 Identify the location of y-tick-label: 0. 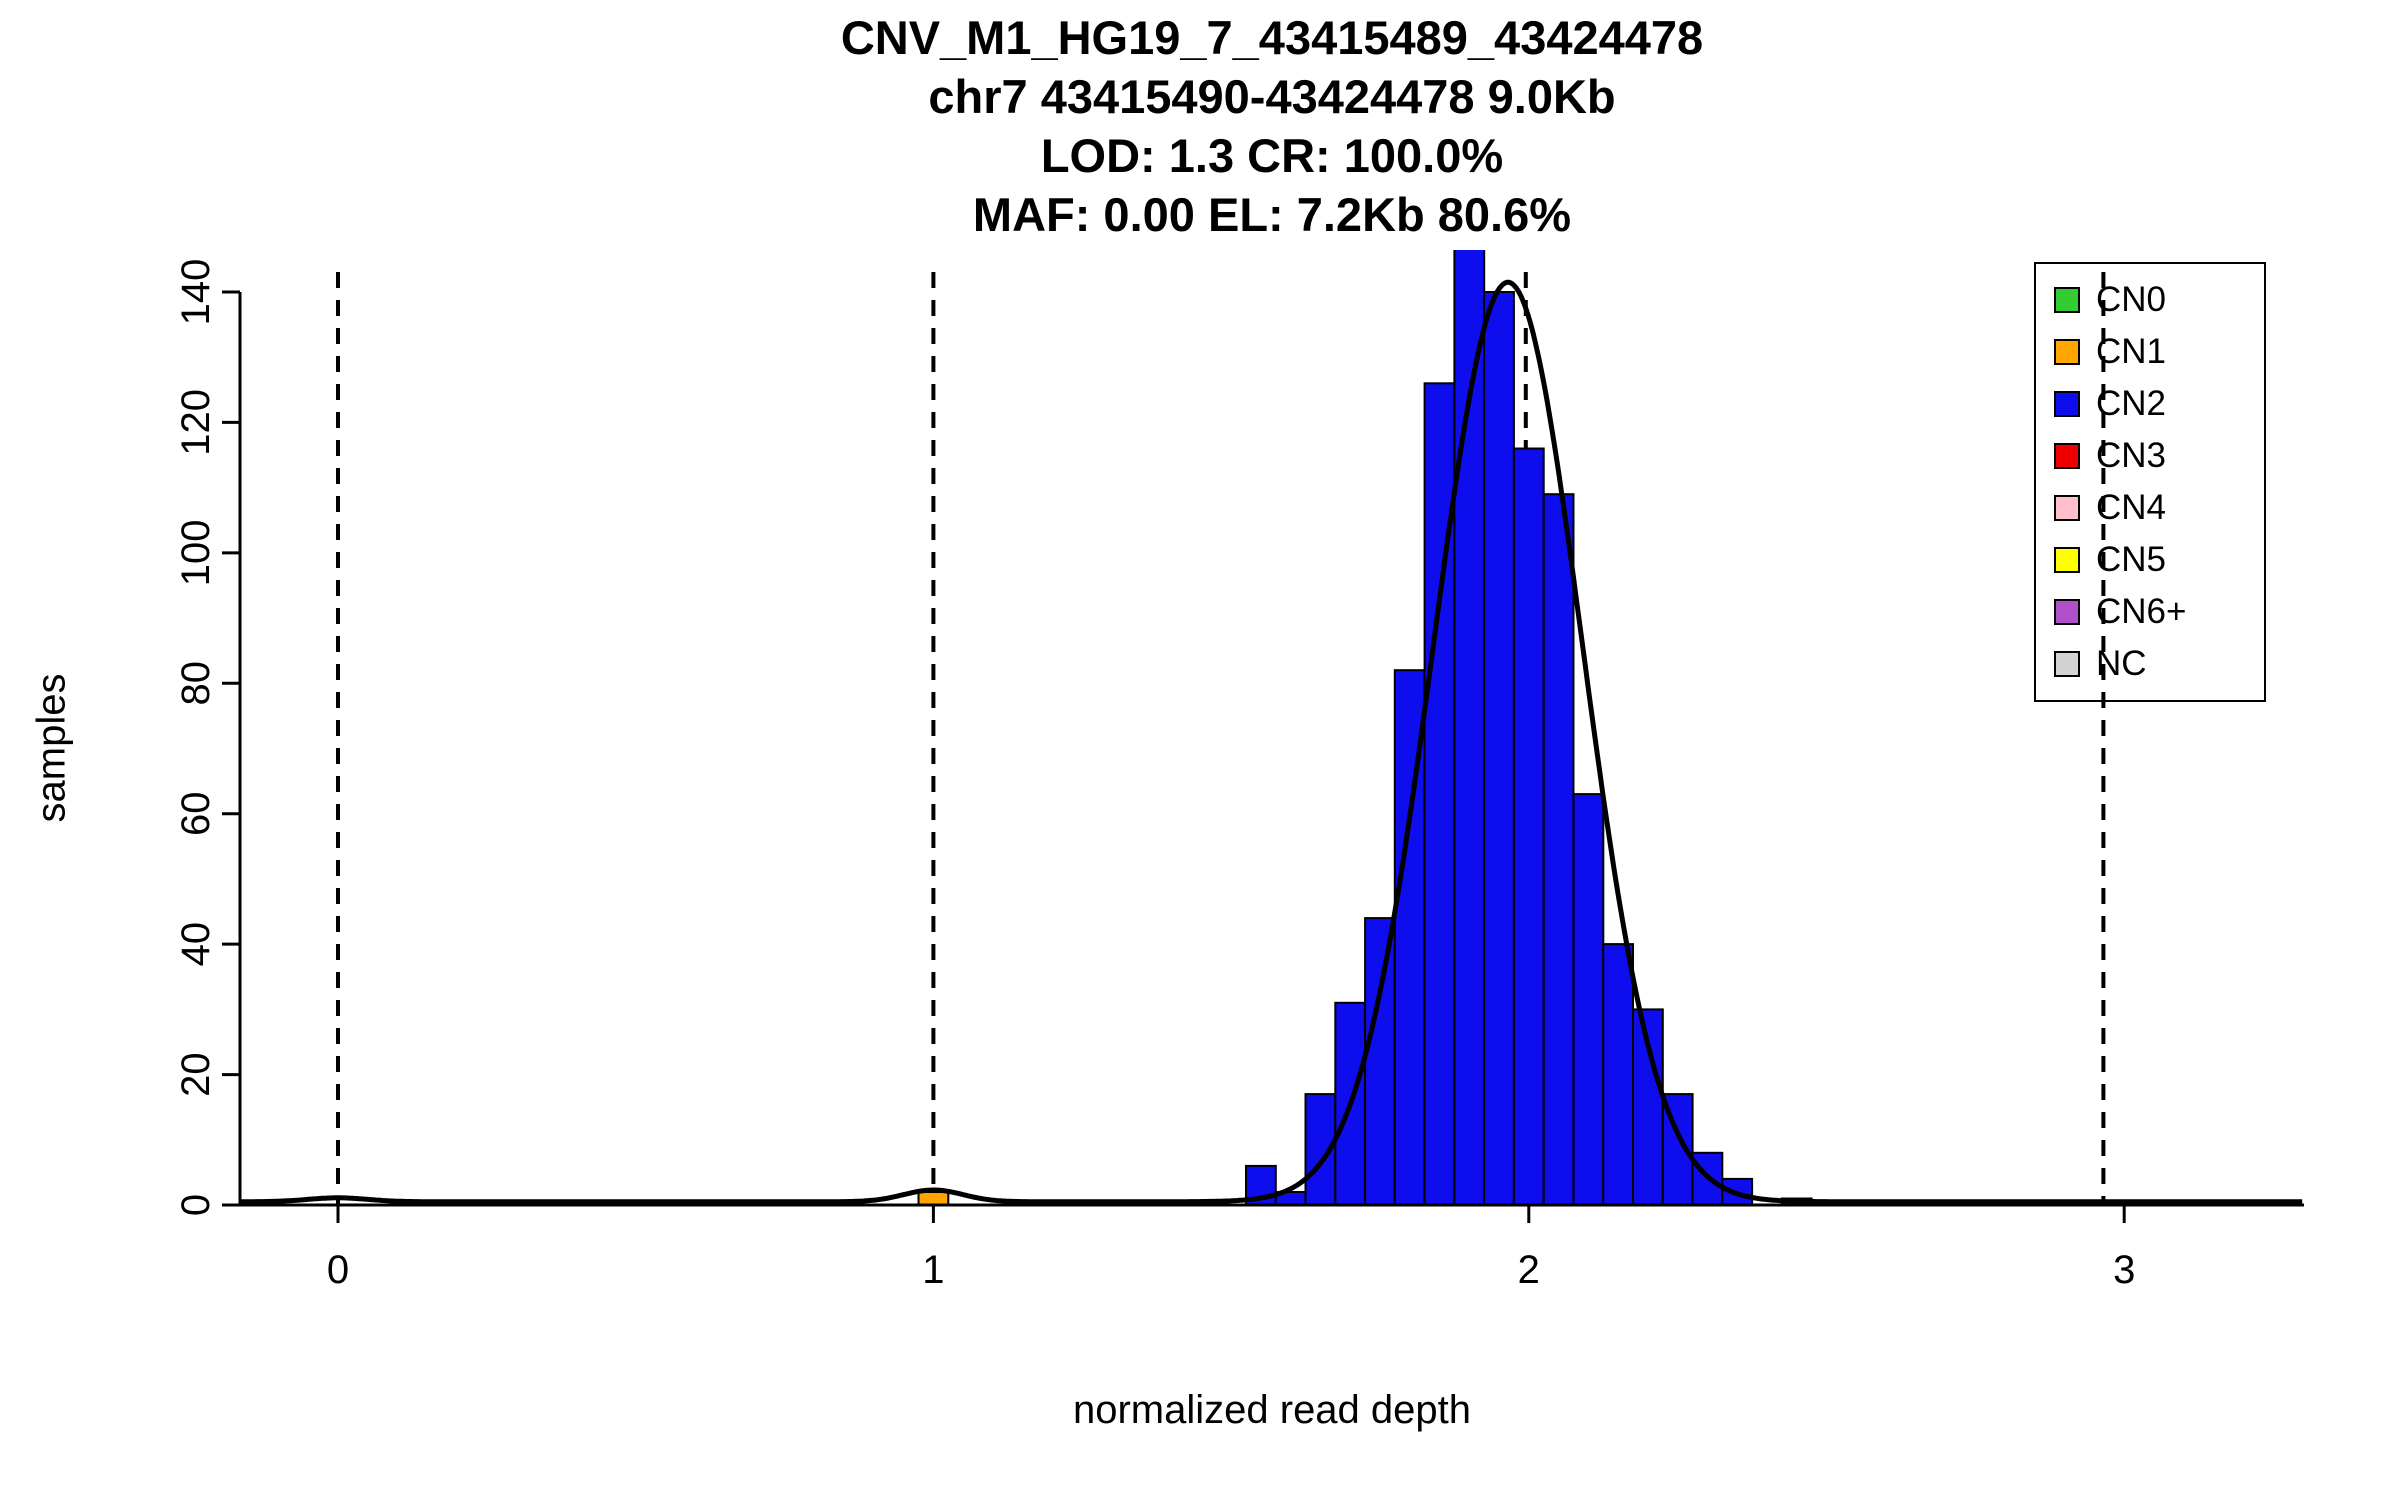
(196, 1205).